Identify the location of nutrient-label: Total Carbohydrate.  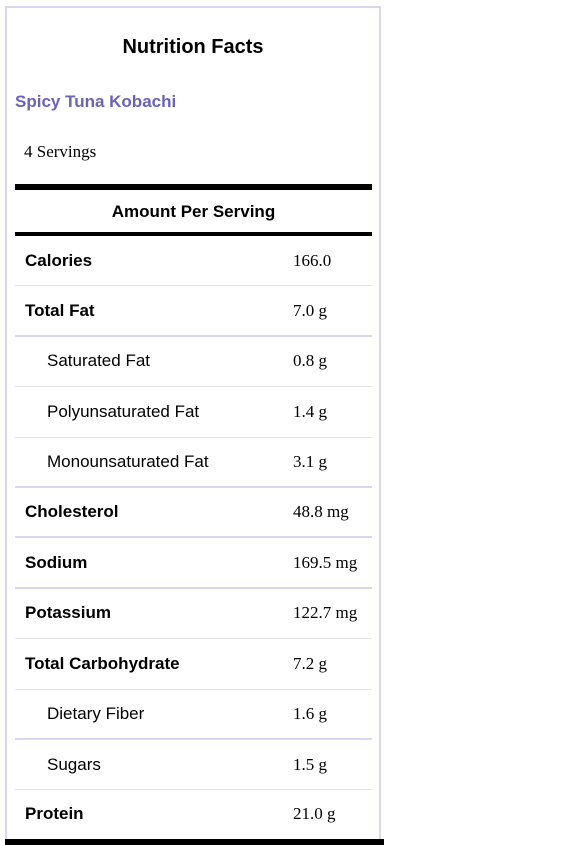
(102, 663).